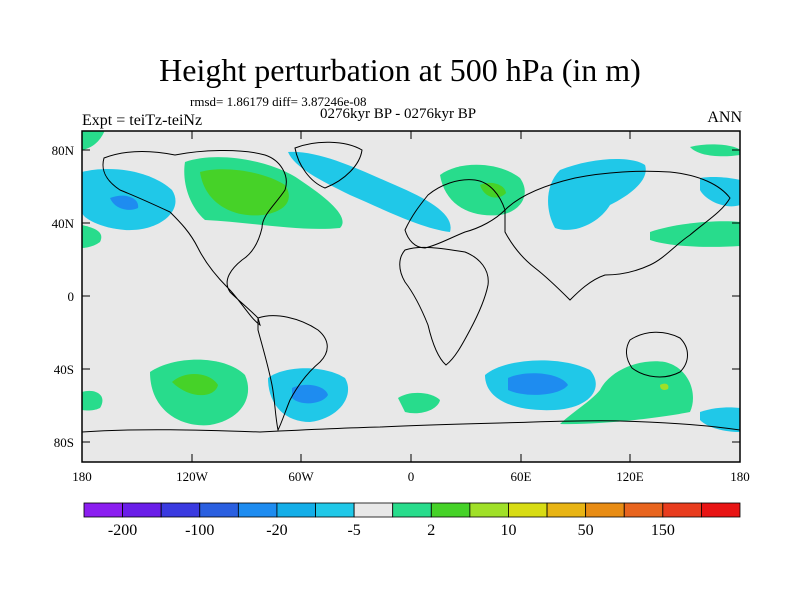  What do you see at coordinates (63, 223) in the screenshot?
I see `lat-tick-label: 40N` at bounding box center [63, 223].